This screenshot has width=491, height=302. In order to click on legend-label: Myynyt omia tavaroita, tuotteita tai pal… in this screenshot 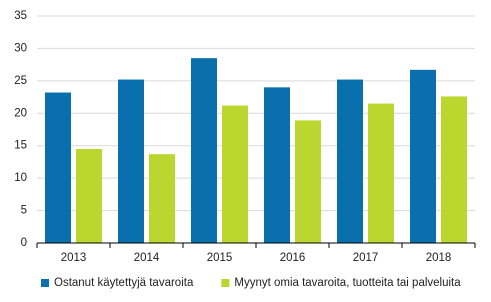, I will do `click(347, 283)`.